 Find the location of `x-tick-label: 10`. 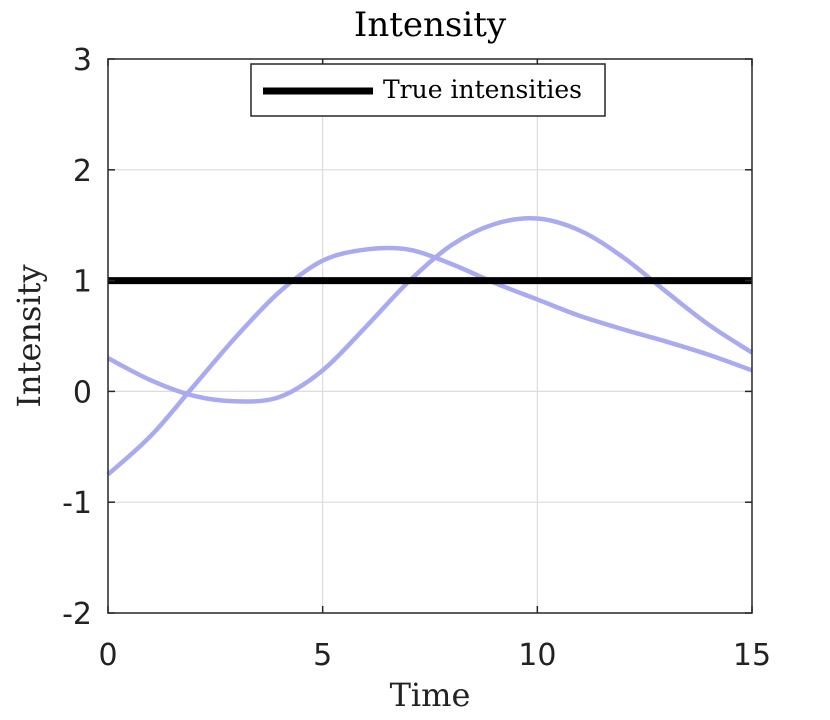

x-tick-label: 10 is located at coordinates (537, 655).